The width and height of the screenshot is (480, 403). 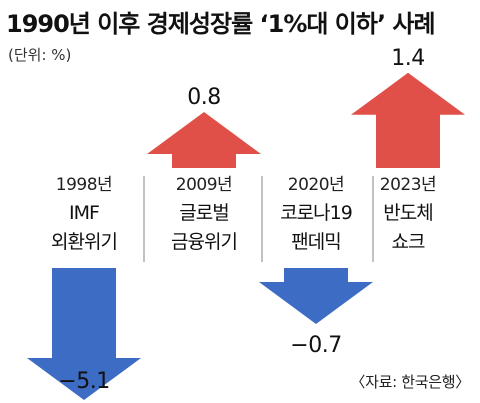 I want to click on category-label-2-line-2: 금융위기, so click(x=204, y=242).